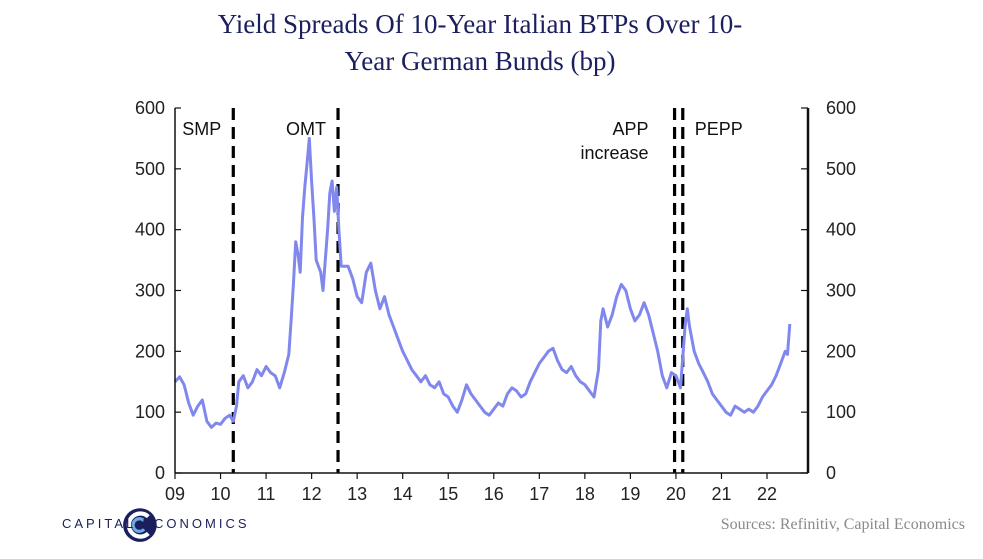 Image resolution: width=983 pixels, height=559 pixels. What do you see at coordinates (480, 61) in the screenshot?
I see `chart-title-line-2: Year German Bunds (bp)` at bounding box center [480, 61].